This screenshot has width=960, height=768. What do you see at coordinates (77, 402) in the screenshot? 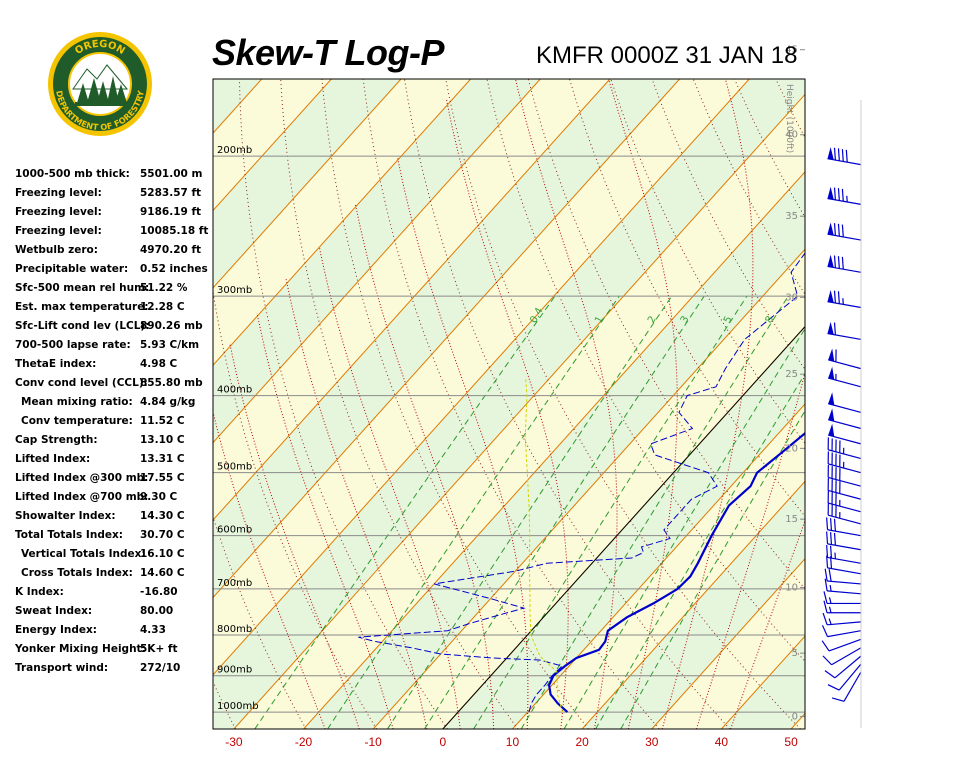
I see `index-label: Mean mixing ratio:` at bounding box center [77, 402].